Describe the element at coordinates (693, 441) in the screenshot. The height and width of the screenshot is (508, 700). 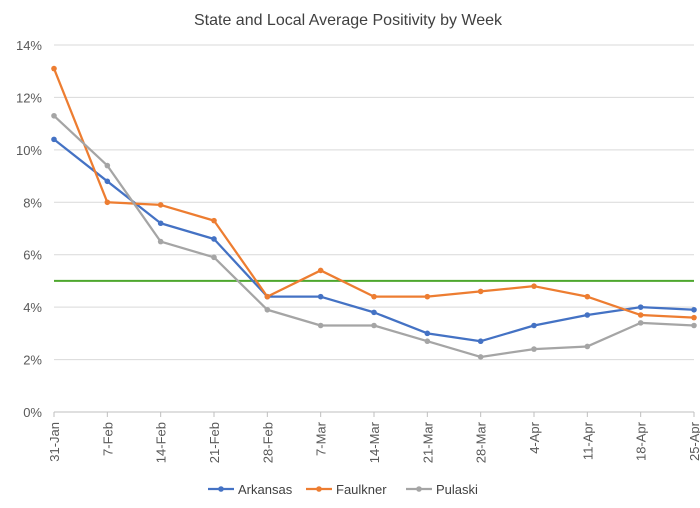
I see `x-tick-label: 25-Apr` at that location.